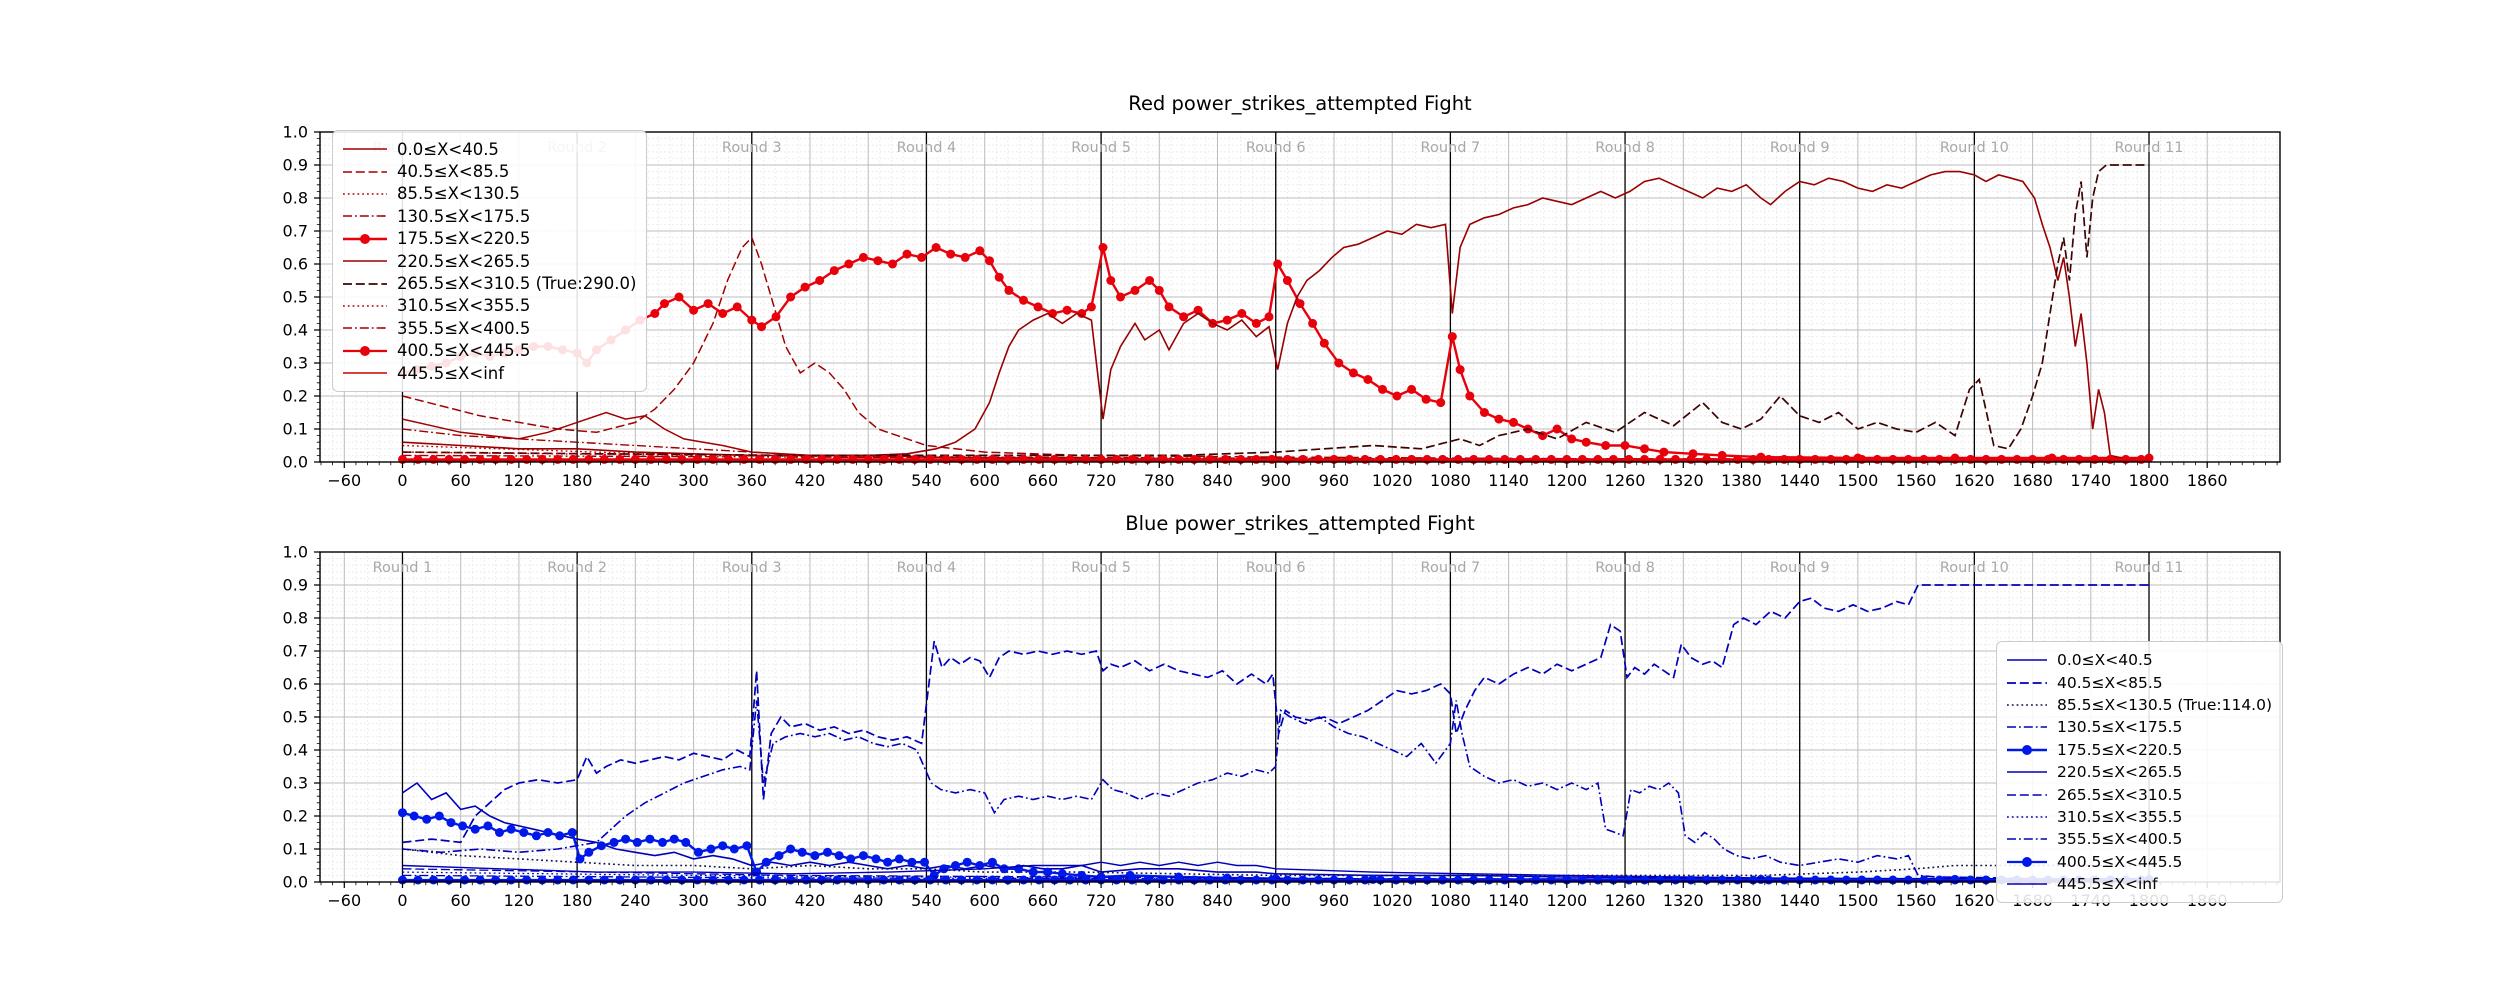 The height and width of the screenshot is (1000, 2500). What do you see at coordinates (1300, 103) in the screenshot?
I see `top-chart-title: Red power_strikes_attempted Fight` at bounding box center [1300, 103].